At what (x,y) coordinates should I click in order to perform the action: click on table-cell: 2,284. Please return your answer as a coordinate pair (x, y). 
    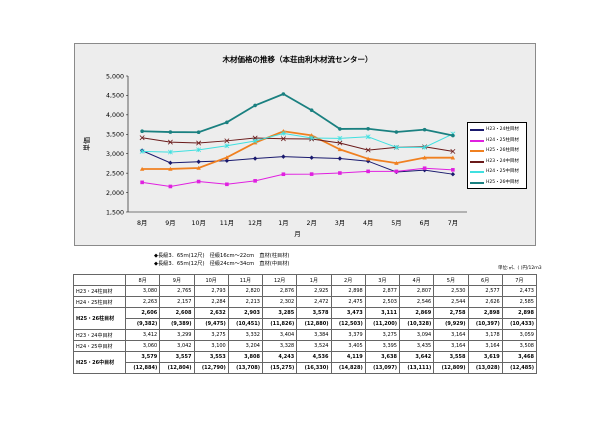
    Looking at the image, I should click on (211, 302).